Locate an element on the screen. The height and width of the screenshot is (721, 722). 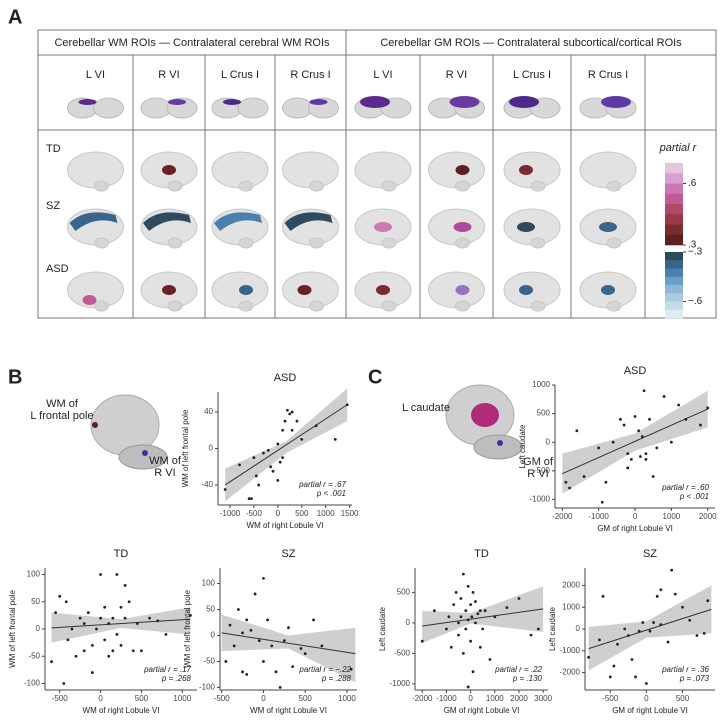
row-label: TD is located at coordinates (53, 149).